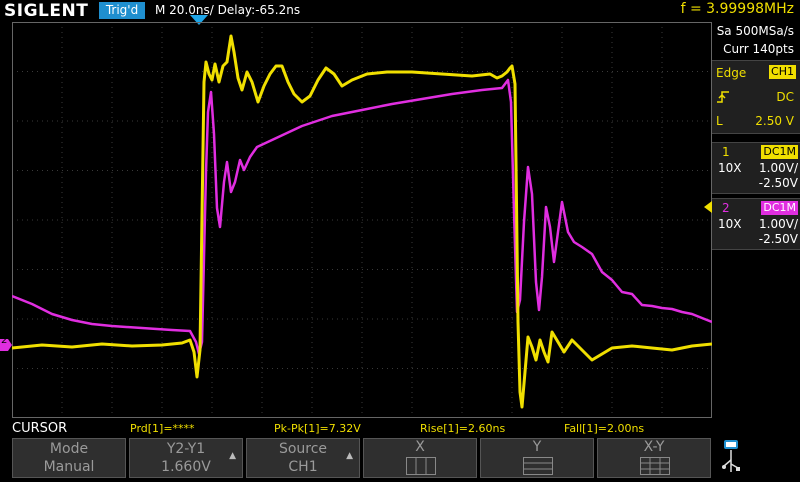 The width and height of the screenshot is (800, 482). Describe the element at coordinates (259, 10) in the screenshot. I see `delay-value: Delay:-65.2ns` at that location.